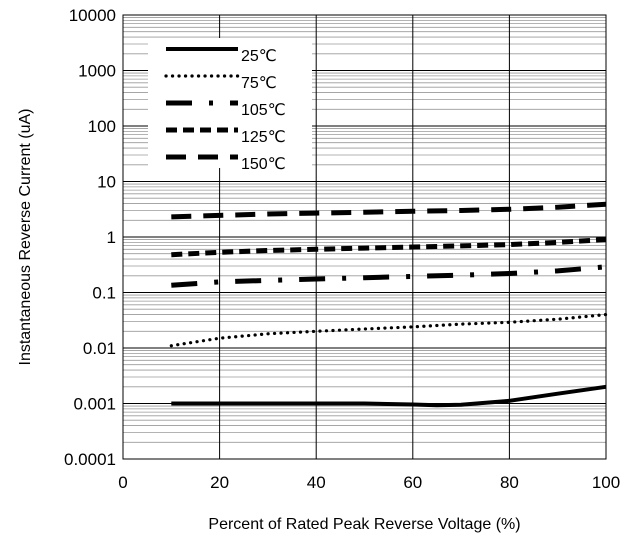  What do you see at coordinates (102, 126) in the screenshot?
I see `y-tick-label: 100` at bounding box center [102, 126].